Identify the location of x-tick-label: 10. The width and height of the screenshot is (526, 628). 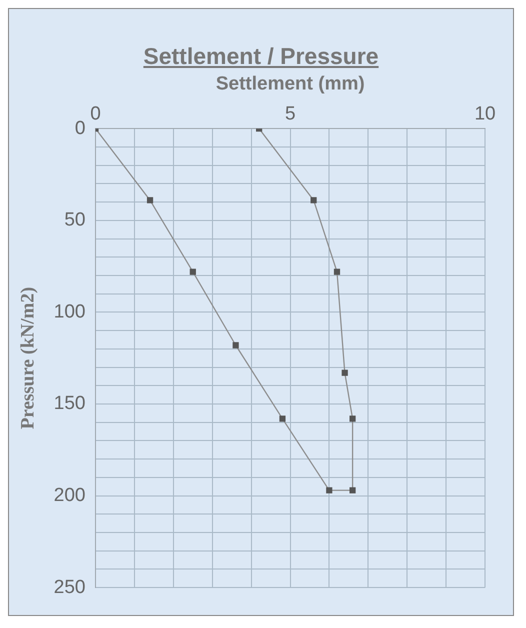
(485, 113).